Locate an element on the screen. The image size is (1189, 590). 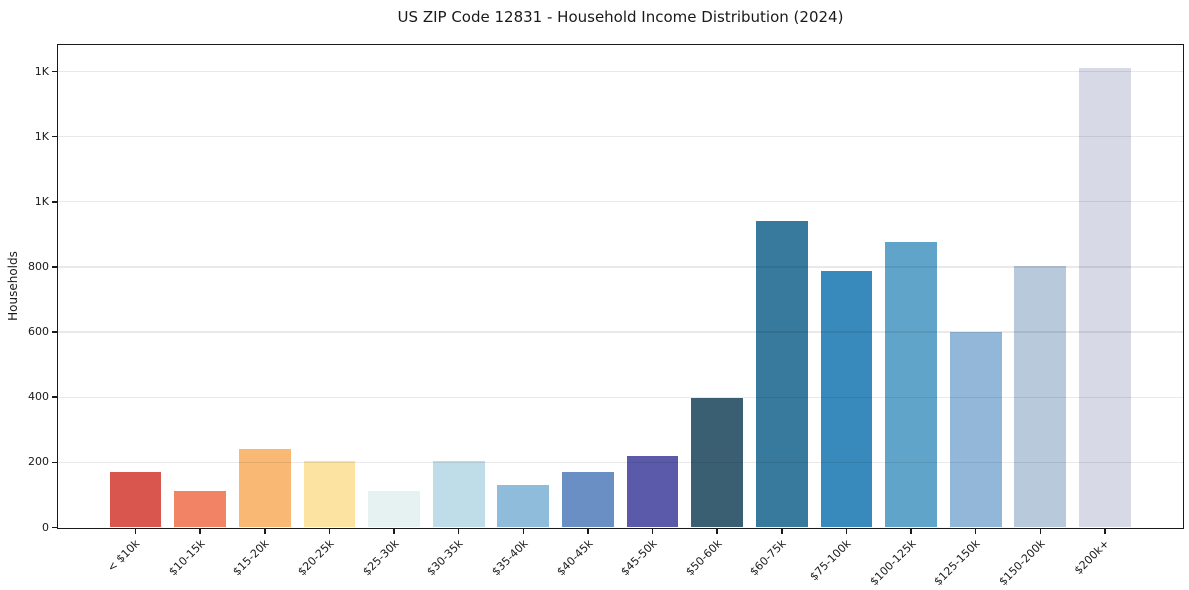
x-tick-label: $25-30k is located at coordinates (380, 557).